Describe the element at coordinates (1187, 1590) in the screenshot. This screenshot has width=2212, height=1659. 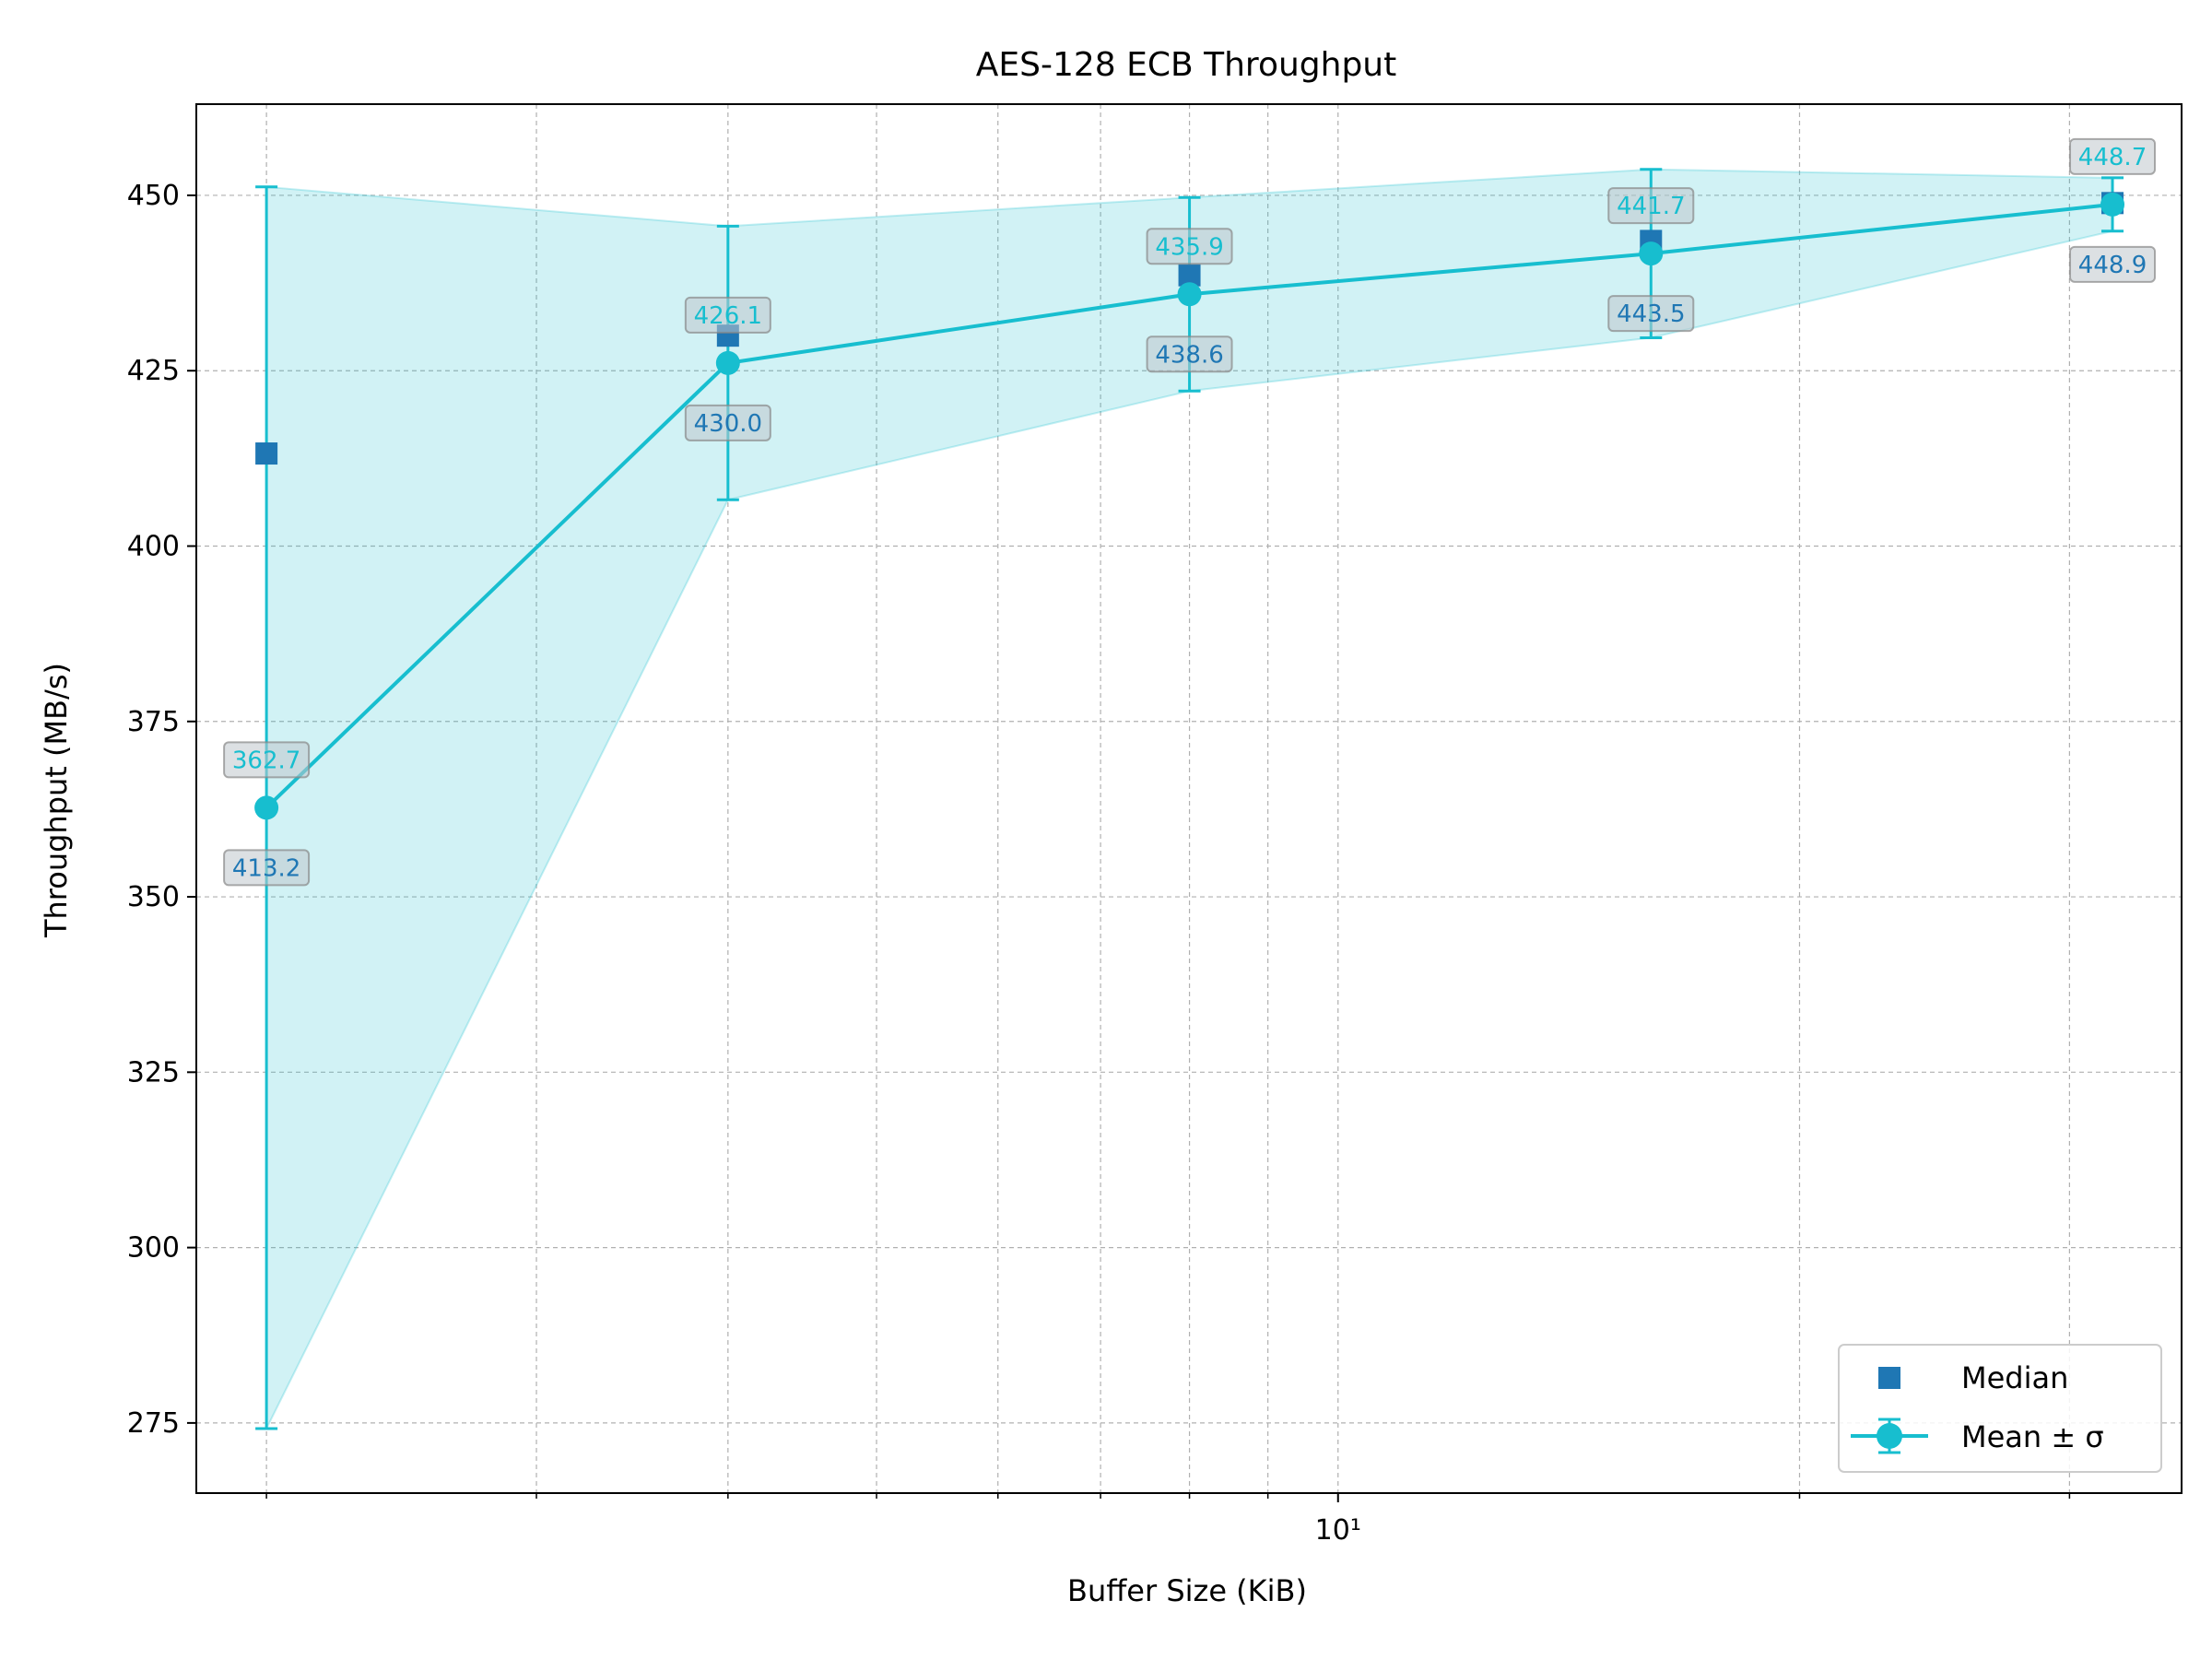
I see `x-axis-label: Buffer Size (KiB)` at that location.